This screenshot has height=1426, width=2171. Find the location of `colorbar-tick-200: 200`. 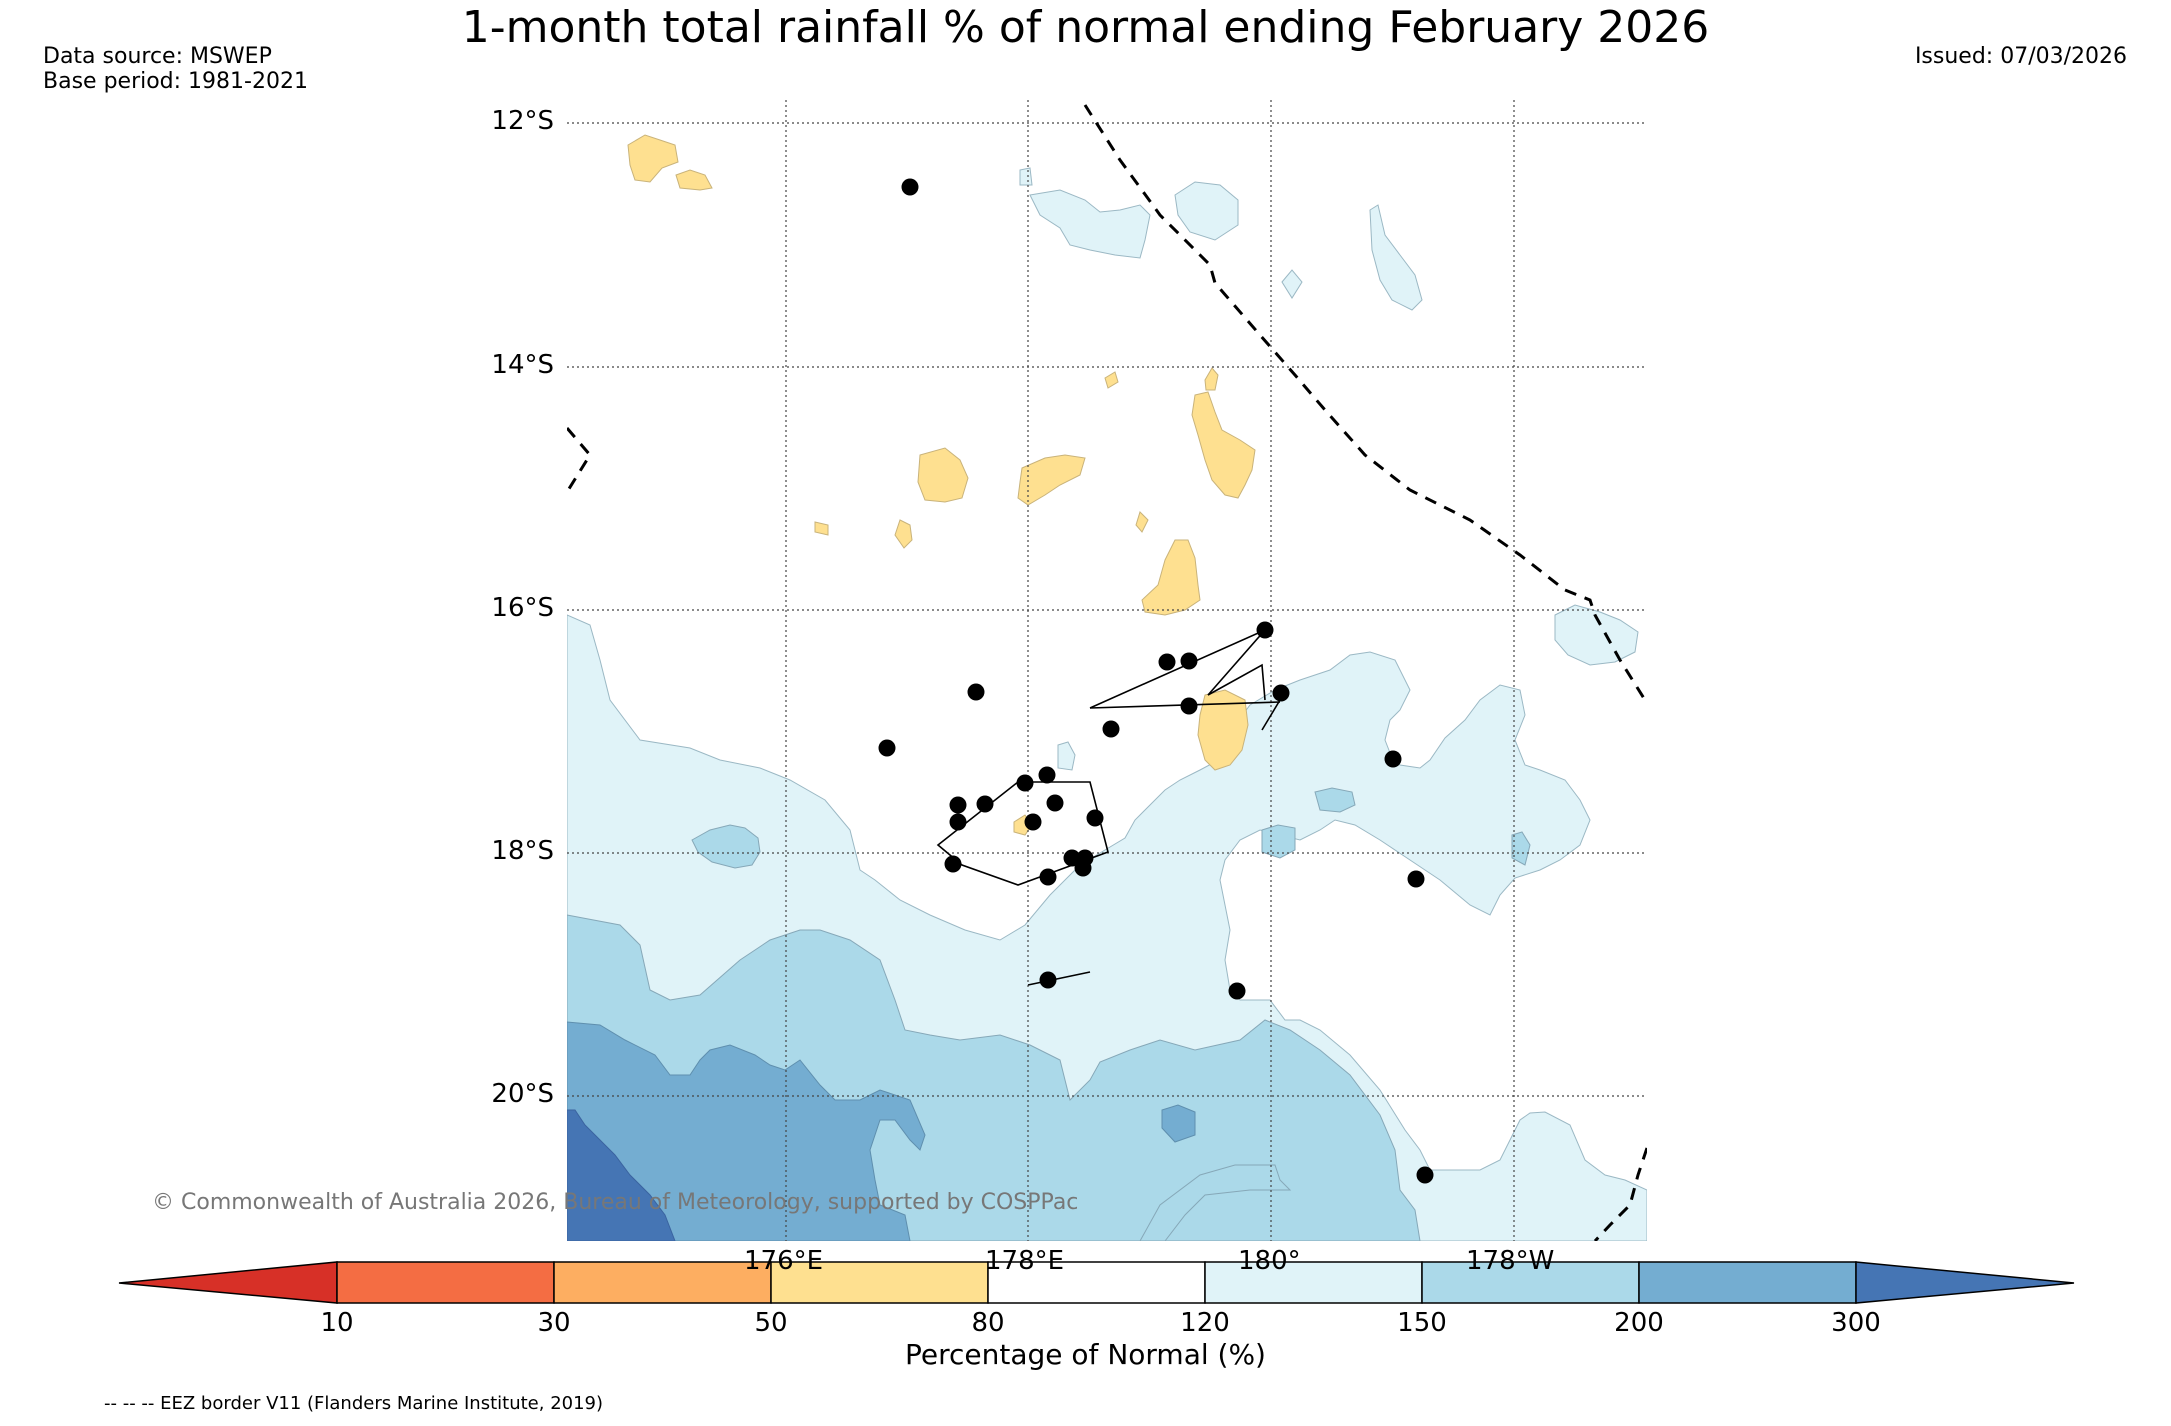

colorbar-tick-200: 200 is located at coordinates (1639, 1323).